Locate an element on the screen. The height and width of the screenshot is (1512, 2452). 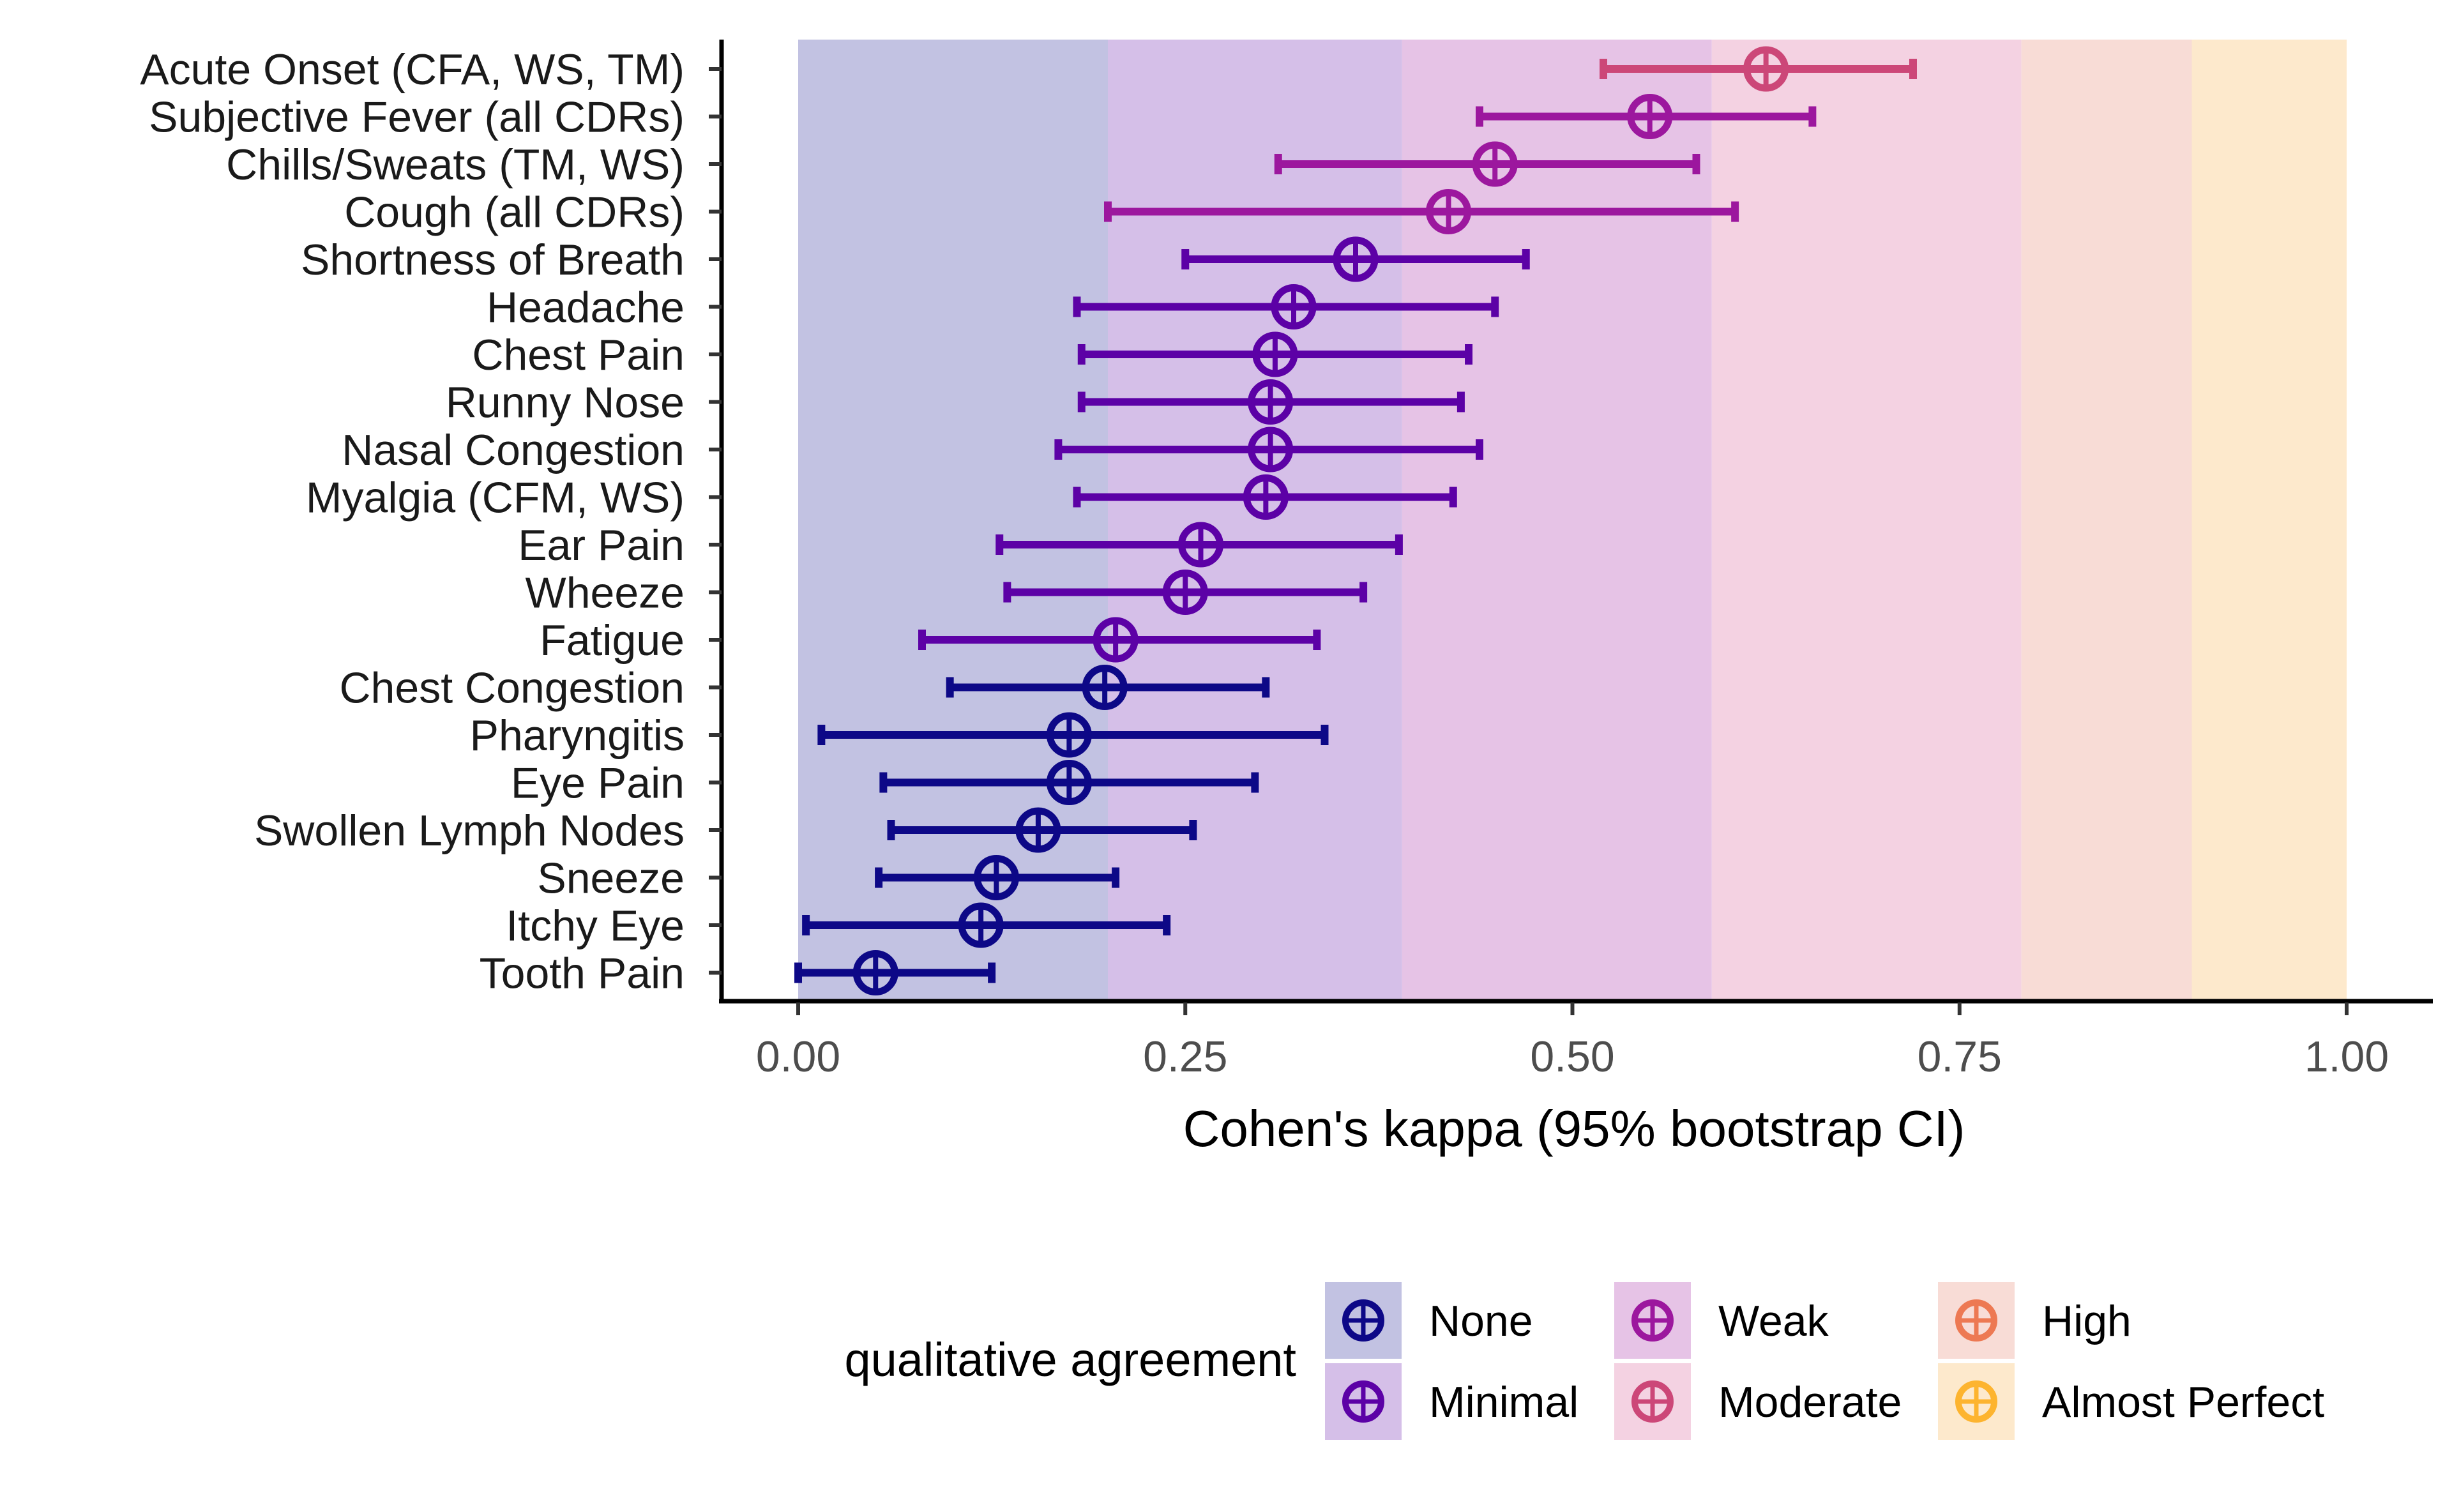
y-tick-label: Chest Congestion is located at coordinates (512, 688).